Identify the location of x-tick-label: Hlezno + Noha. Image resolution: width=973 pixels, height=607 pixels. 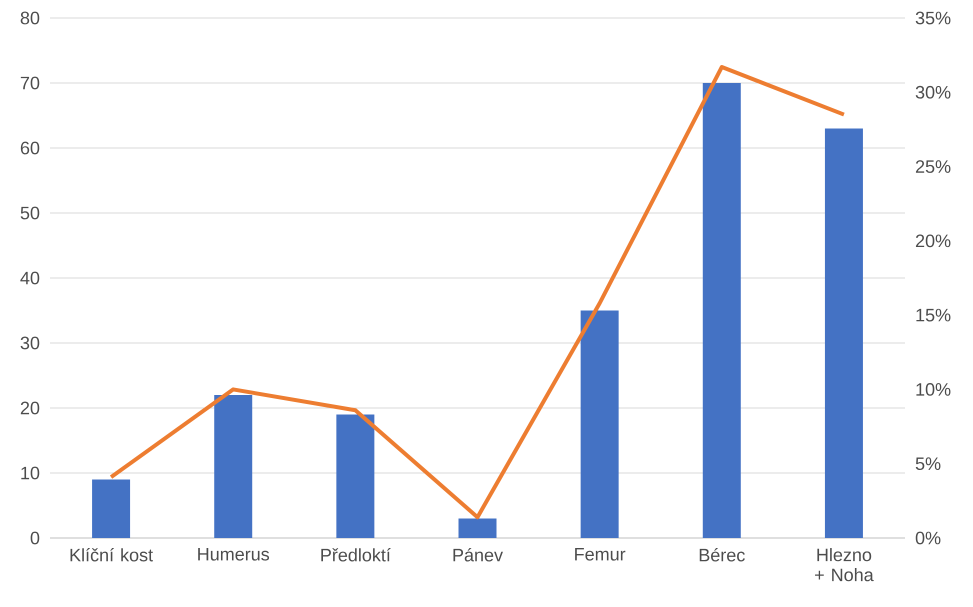
(844, 565).